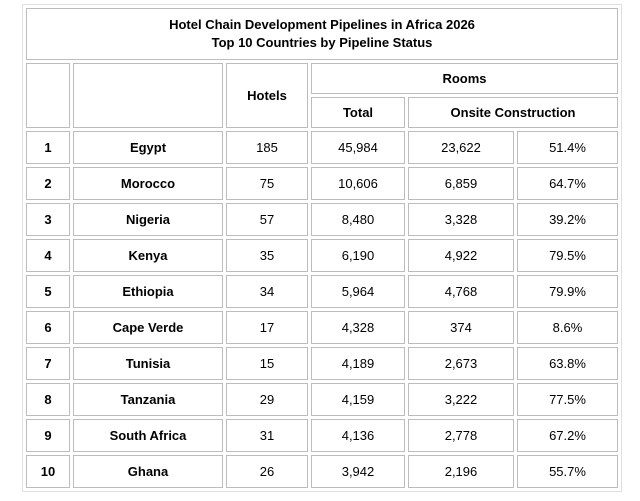 The height and width of the screenshot is (501, 640). I want to click on hotels-cell: 29, so click(267, 399).